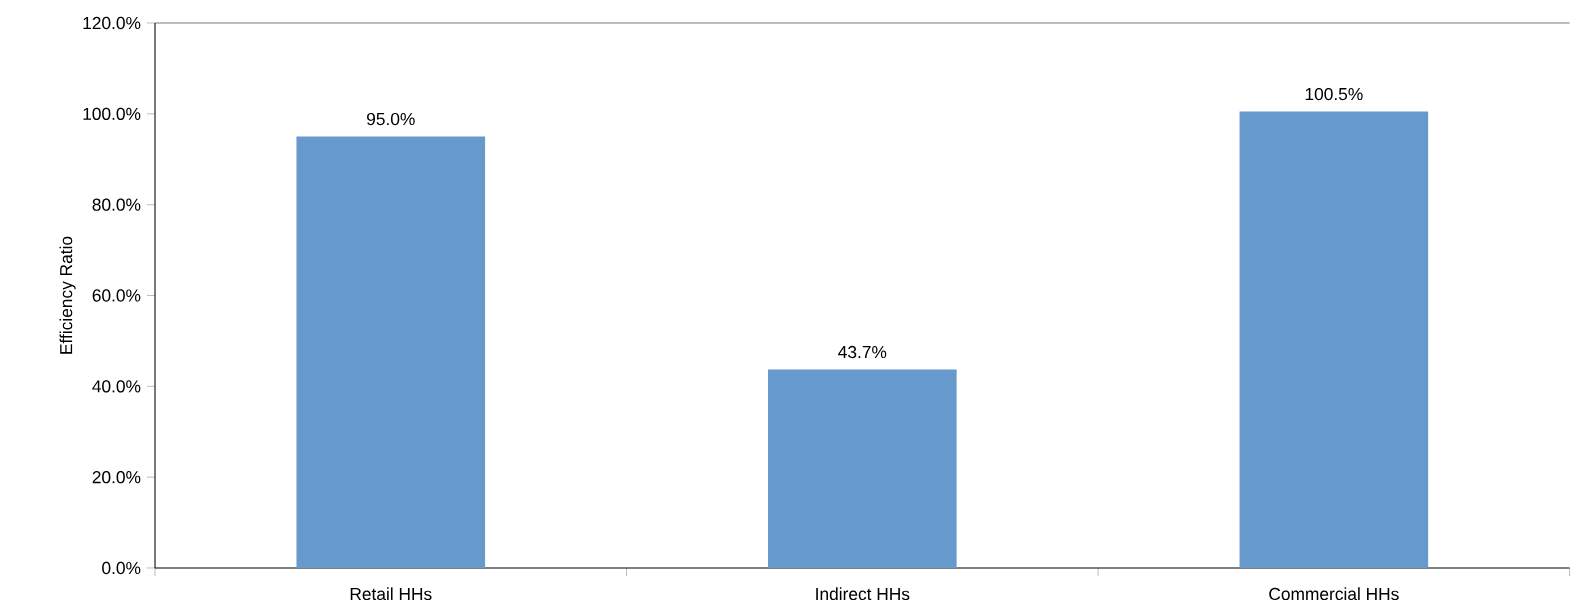 The height and width of the screenshot is (608, 1573). I want to click on y-tick-label: 0.0%, so click(121, 568).